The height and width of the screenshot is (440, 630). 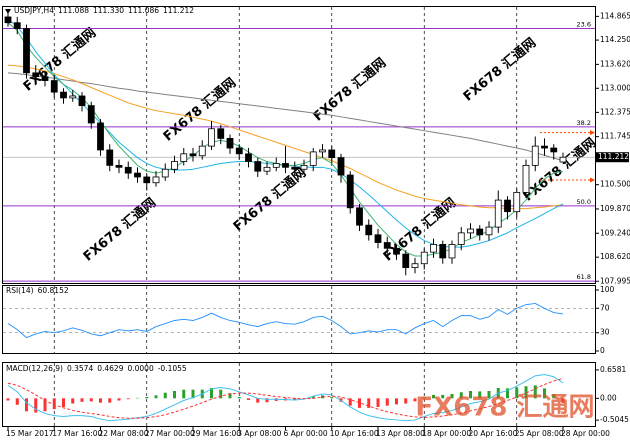 I want to click on y-tick-label: 0.6581, so click(x=613, y=369).